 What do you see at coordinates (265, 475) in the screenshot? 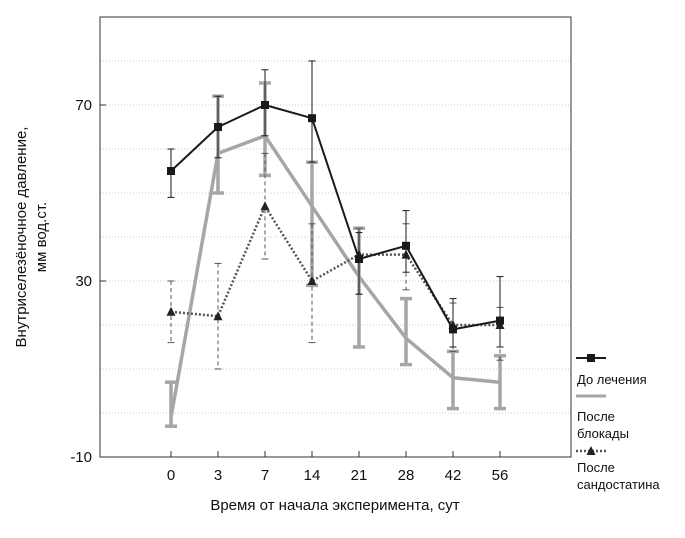
I see `x-tick-label: 7` at bounding box center [265, 475].